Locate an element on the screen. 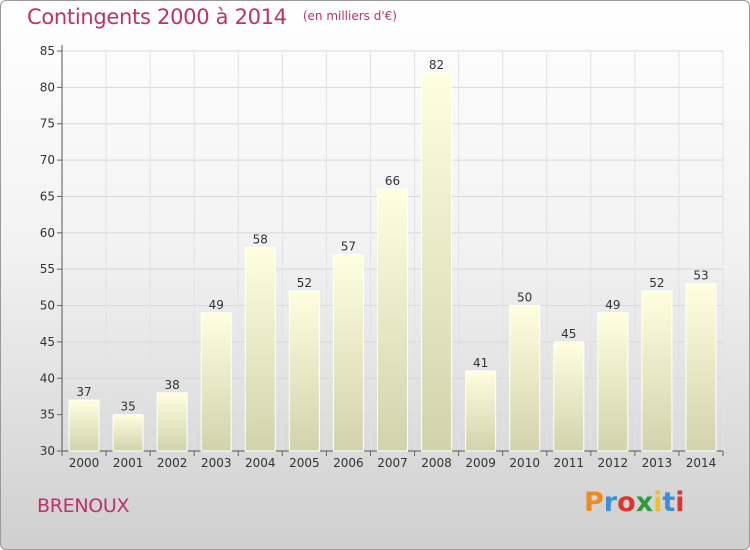 This screenshot has width=750, height=550. bar-2013 is located at coordinates (657, 371).